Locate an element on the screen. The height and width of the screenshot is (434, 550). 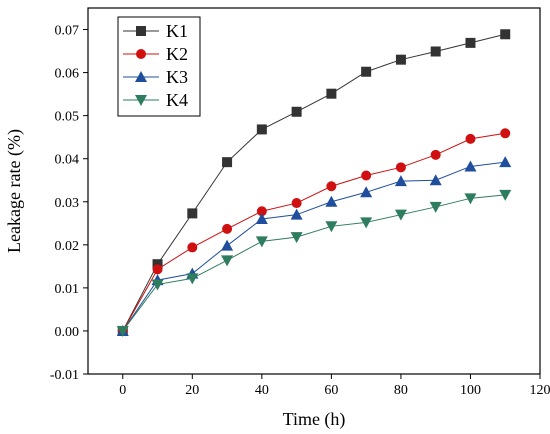
y-axis-title: Leakage rate (%) is located at coordinates (14, 191).